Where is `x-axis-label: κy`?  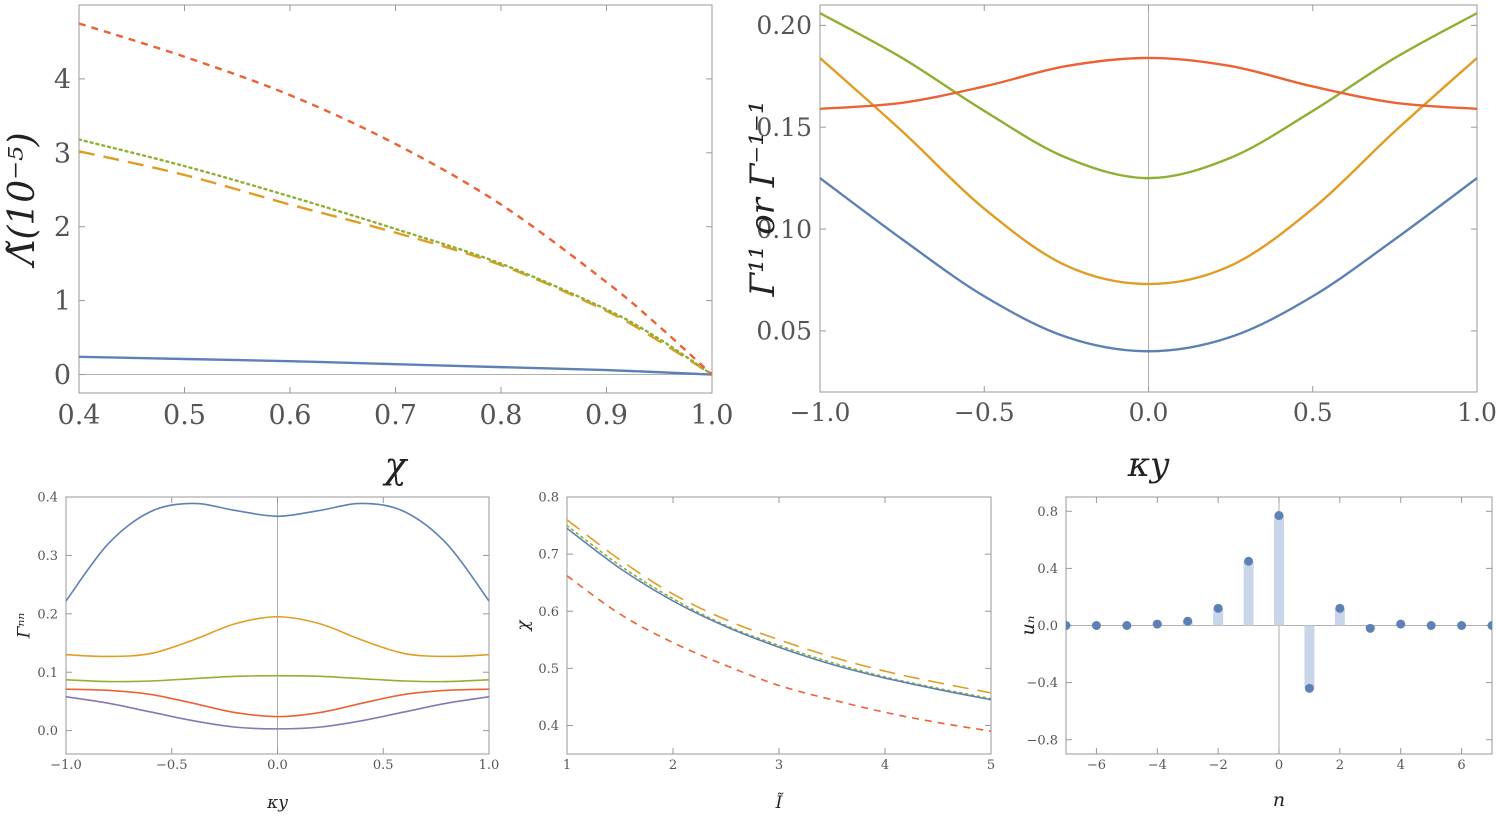
x-axis-label: κy is located at coordinates (1148, 465).